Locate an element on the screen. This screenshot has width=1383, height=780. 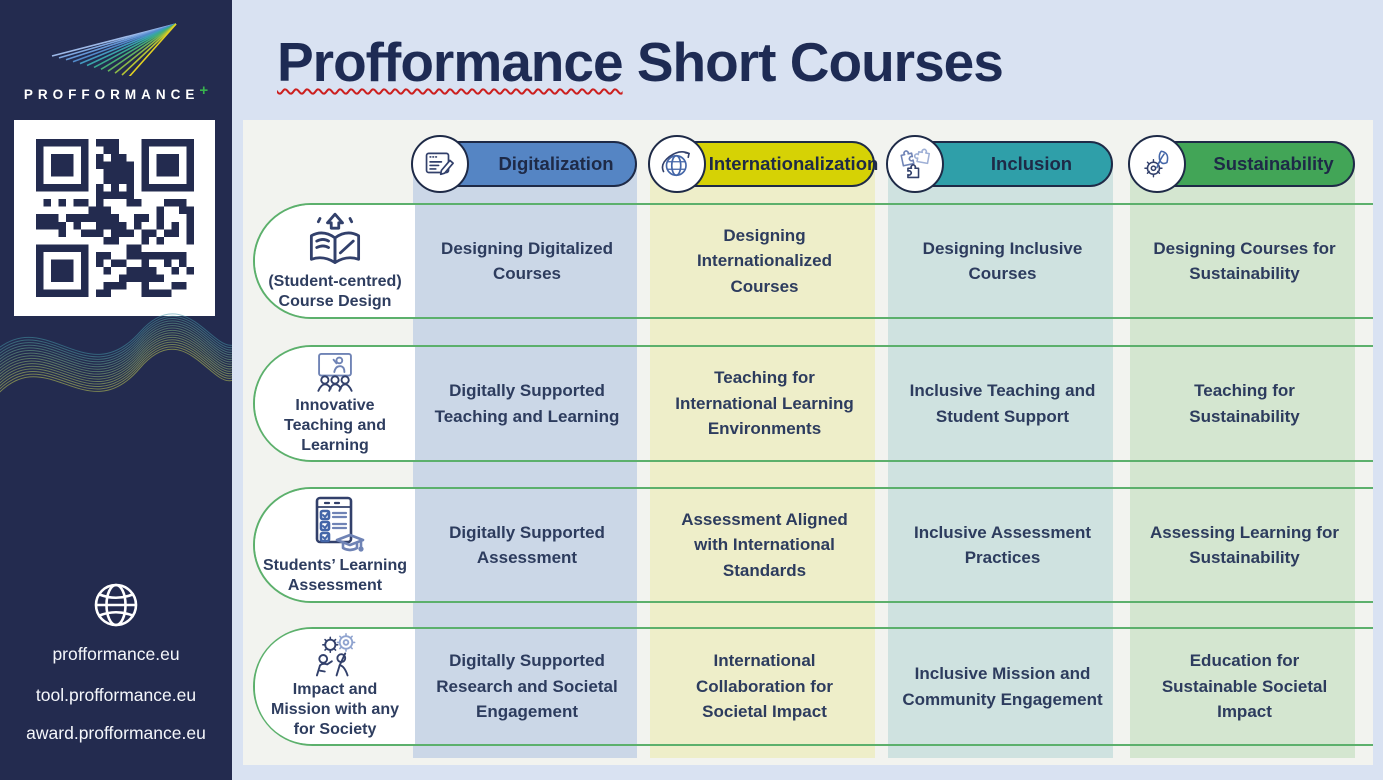
cell-inclusive-teaching-support: Inclusive Teaching and Student Support is located at coordinates (1002, 403).